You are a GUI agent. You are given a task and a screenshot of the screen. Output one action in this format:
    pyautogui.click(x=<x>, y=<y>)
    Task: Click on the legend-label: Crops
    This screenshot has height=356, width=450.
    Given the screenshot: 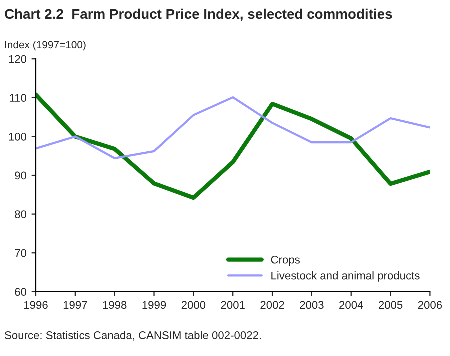 What is the action you would take?
    pyautogui.click(x=285, y=261)
    